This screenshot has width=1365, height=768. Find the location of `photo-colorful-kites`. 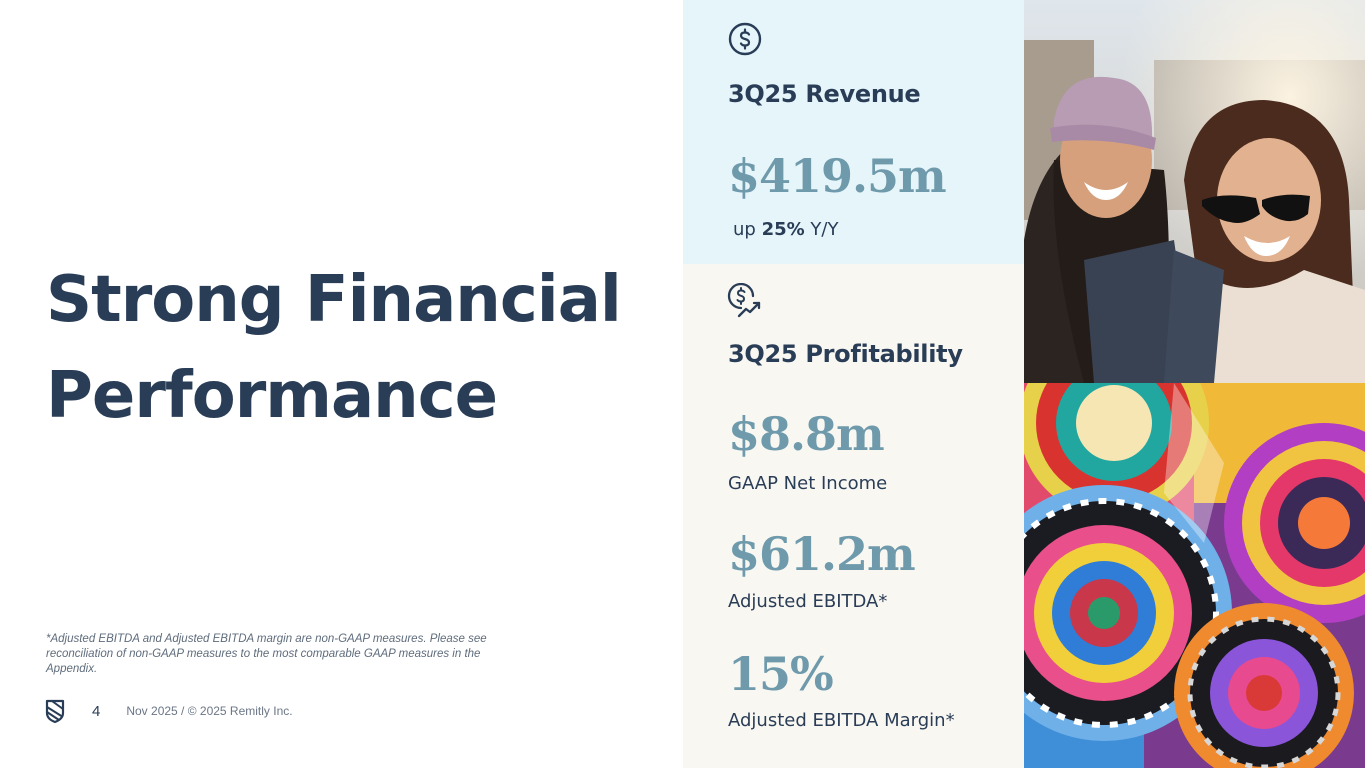

photo-colorful-kites is located at coordinates (1194, 575).